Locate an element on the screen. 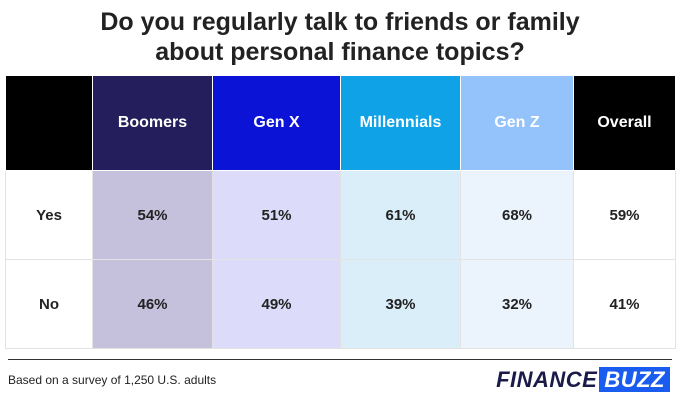 The image size is (680, 400). column-header: Gen Z is located at coordinates (517, 123).